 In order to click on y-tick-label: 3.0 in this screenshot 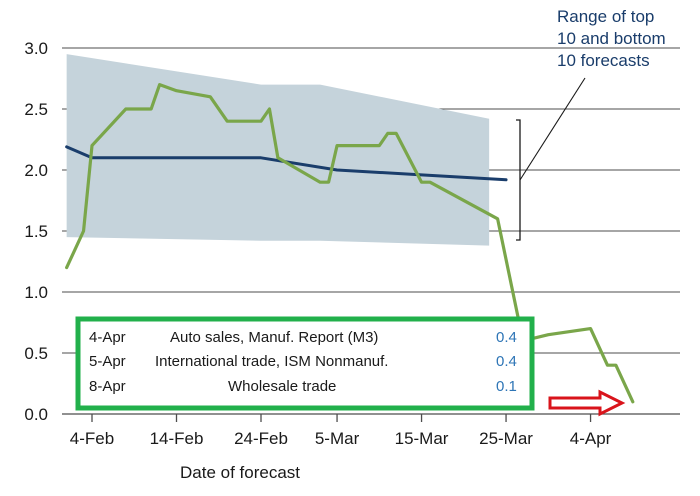, I will do `click(36, 48)`.